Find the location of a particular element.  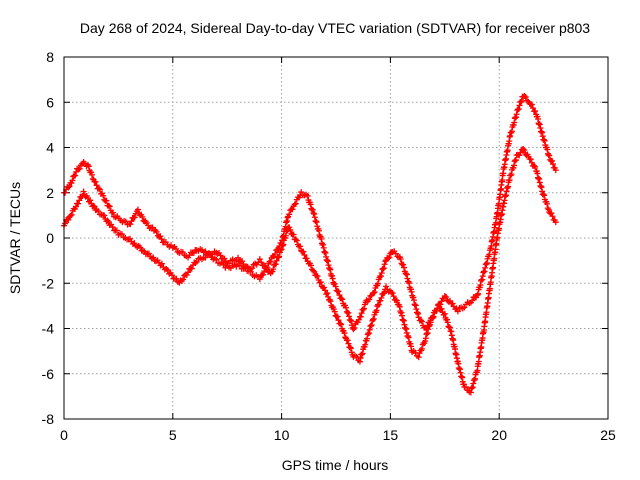

y-tick-label: -4 is located at coordinates (48, 329).